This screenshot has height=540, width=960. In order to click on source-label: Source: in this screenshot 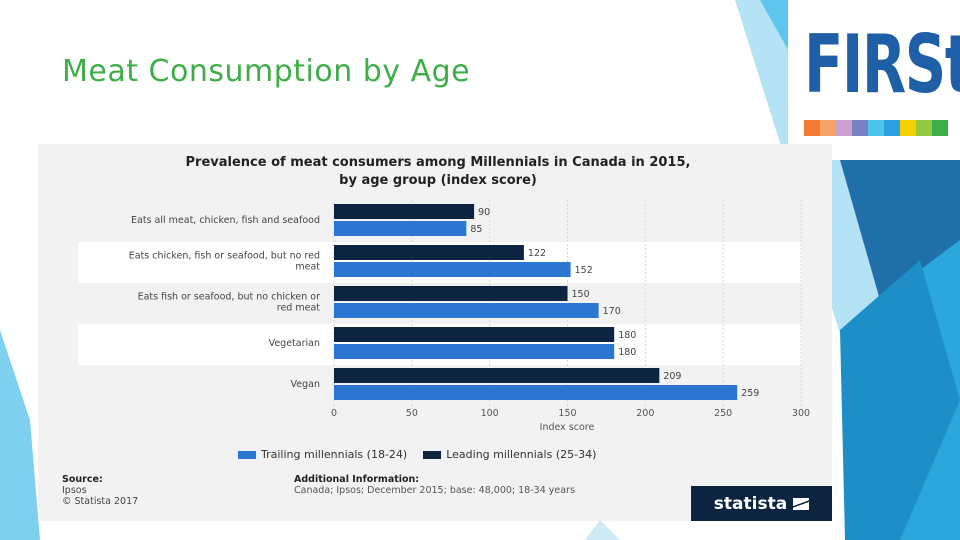, I will do `click(82, 479)`.